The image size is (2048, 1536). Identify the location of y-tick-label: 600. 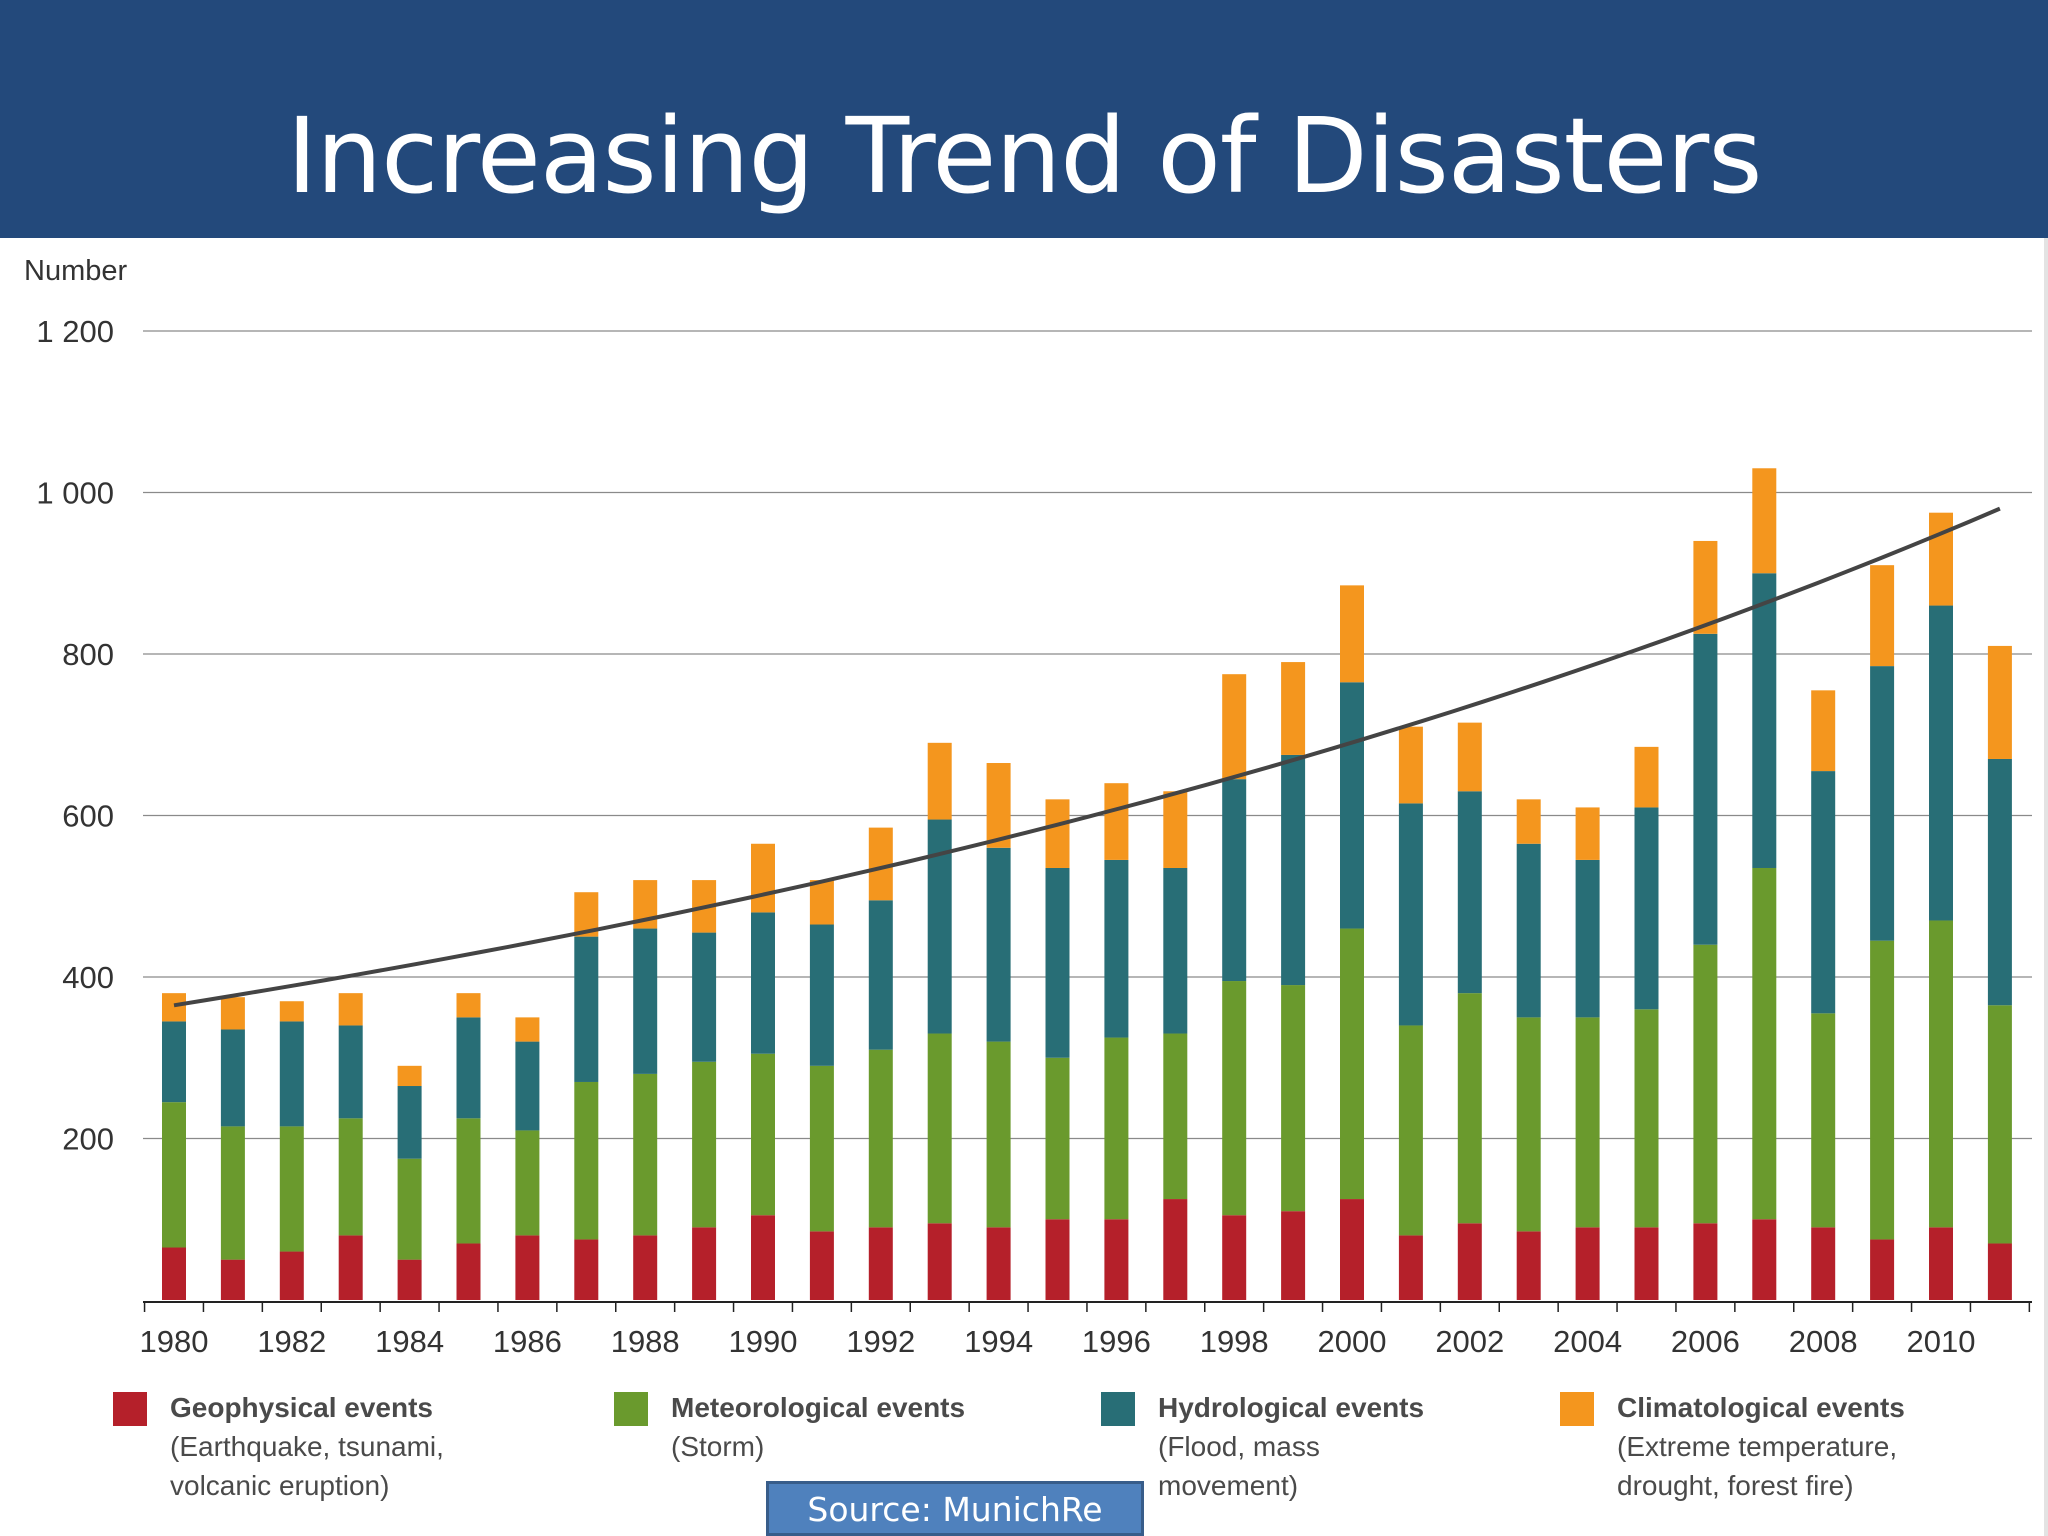
(88, 816).